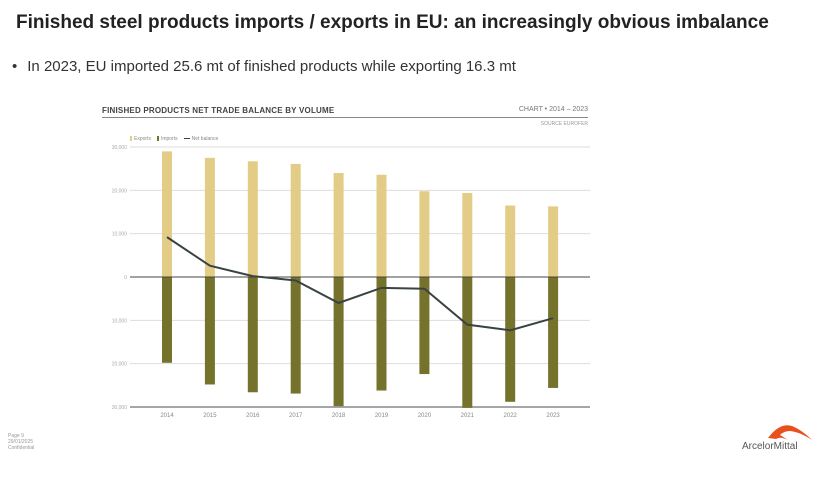 The width and height of the screenshot is (820, 480). I want to click on x-tick-label: 2021, so click(468, 416).